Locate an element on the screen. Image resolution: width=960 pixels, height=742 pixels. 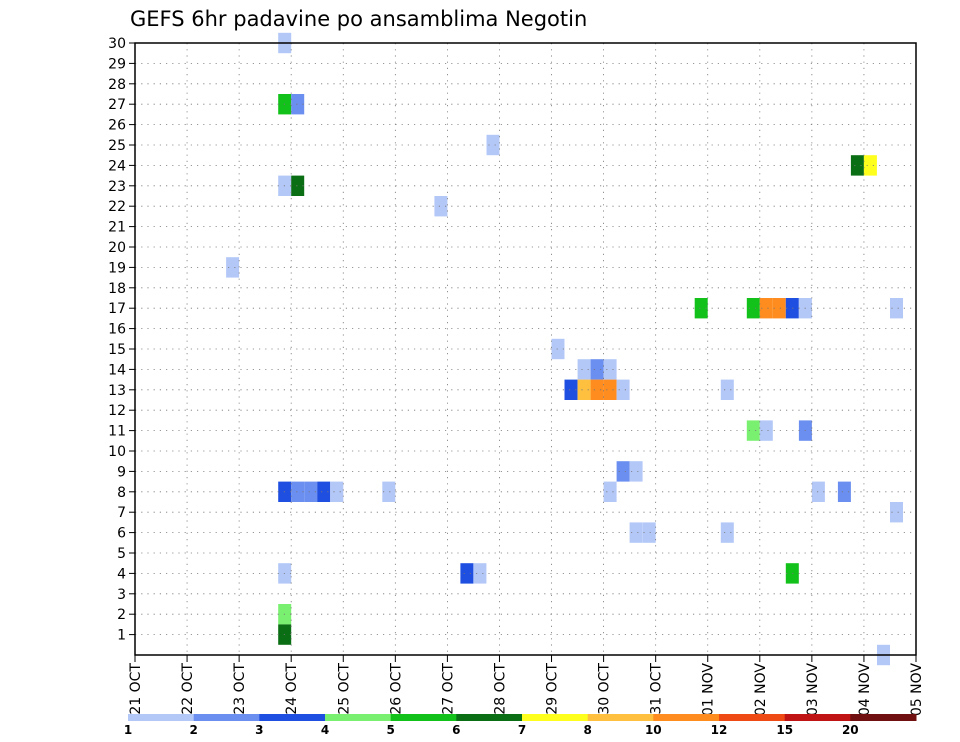
legend-level-label: 2 is located at coordinates (194, 730).